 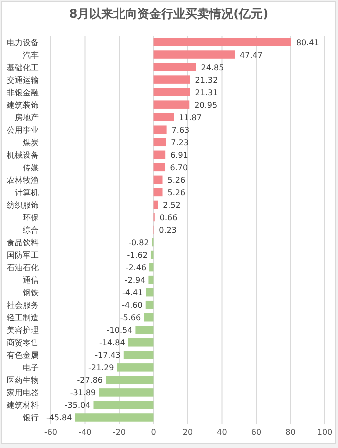 What do you see at coordinates (23, 305) in the screenshot?
I see `y-tick-label: 社会服务` at bounding box center [23, 305].